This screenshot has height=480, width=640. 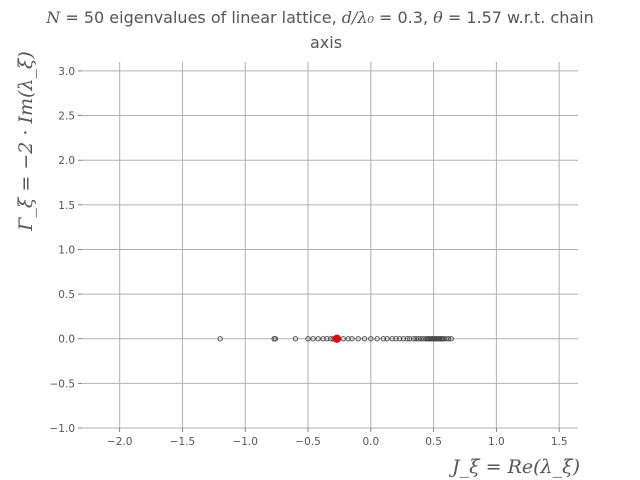 I want to click on x-tick-label: −0.5, so click(x=308, y=442).